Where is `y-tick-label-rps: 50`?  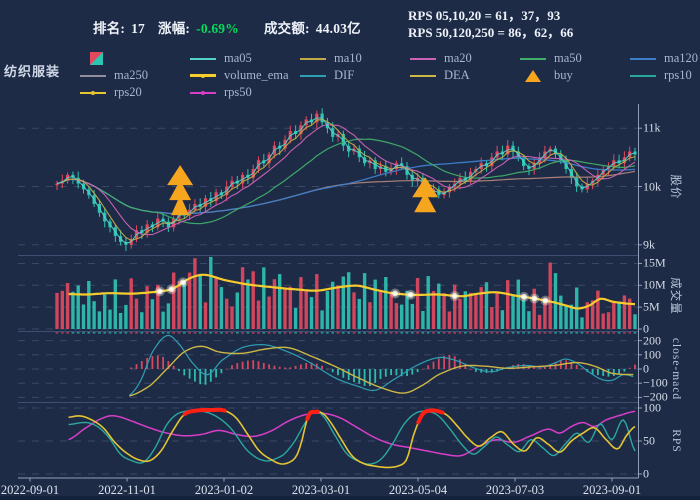 y-tick-label-rps: 50 is located at coordinates (649, 440).